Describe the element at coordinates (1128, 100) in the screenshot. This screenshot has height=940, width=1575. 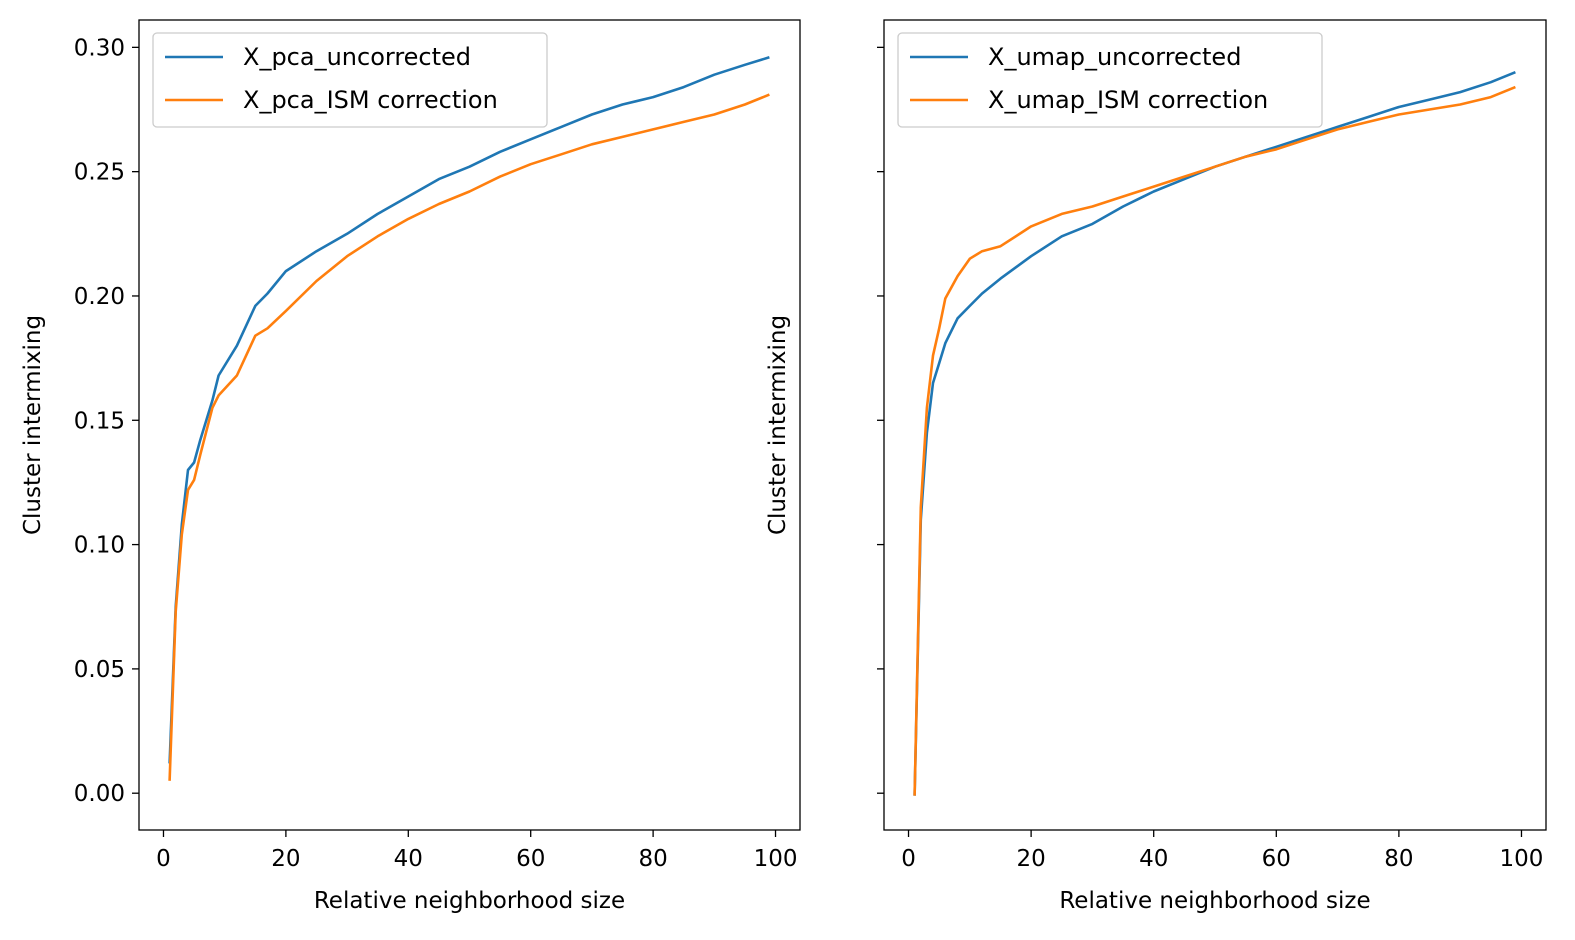
I see `legend-label-2: X_umap_ISM correction` at that location.